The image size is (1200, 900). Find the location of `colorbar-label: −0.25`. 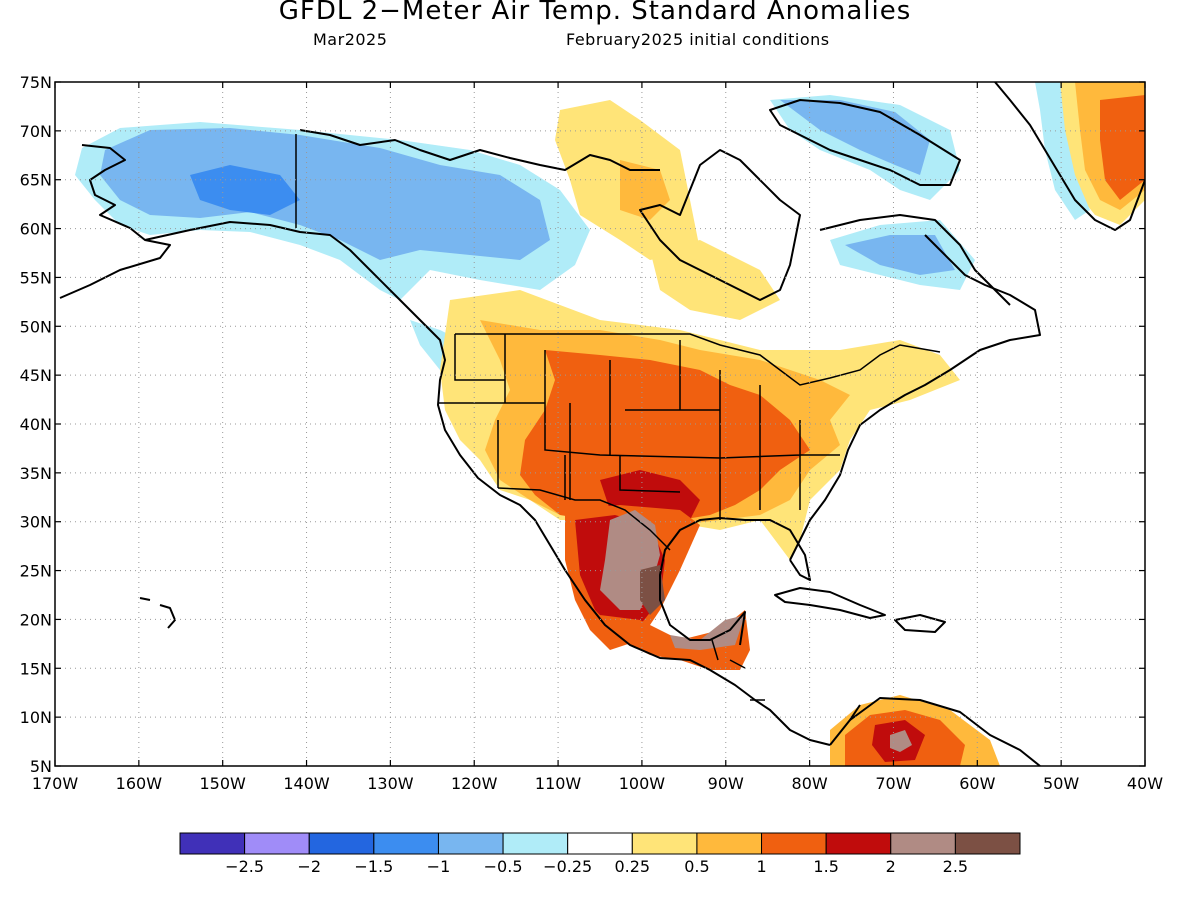

colorbar-label: −0.25 is located at coordinates (567, 866).